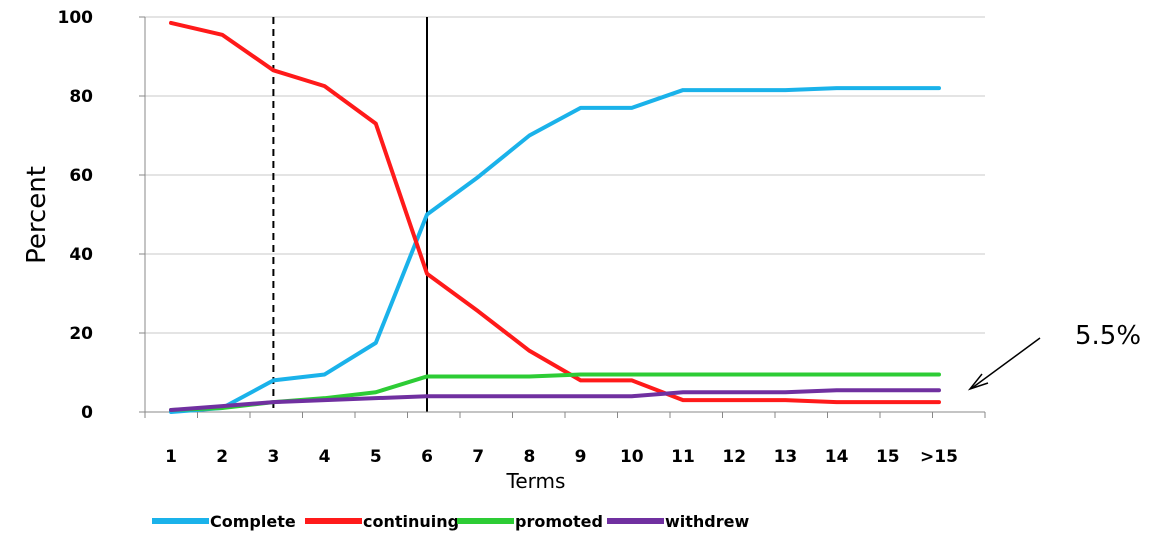 The image size is (1167, 544). Describe the element at coordinates (253, 521) in the screenshot. I see `legend-label: Complete` at that location.